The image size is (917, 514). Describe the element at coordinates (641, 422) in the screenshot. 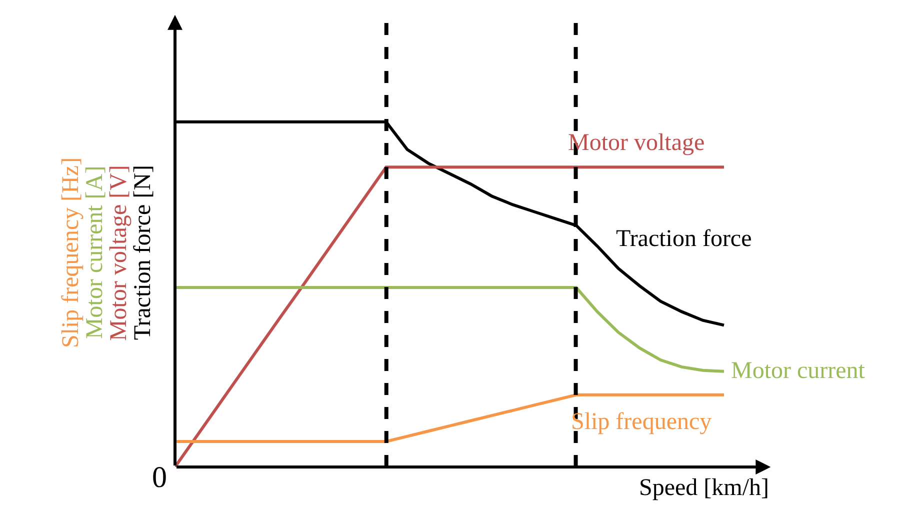

I see `series-label: Slip frequency` at that location.